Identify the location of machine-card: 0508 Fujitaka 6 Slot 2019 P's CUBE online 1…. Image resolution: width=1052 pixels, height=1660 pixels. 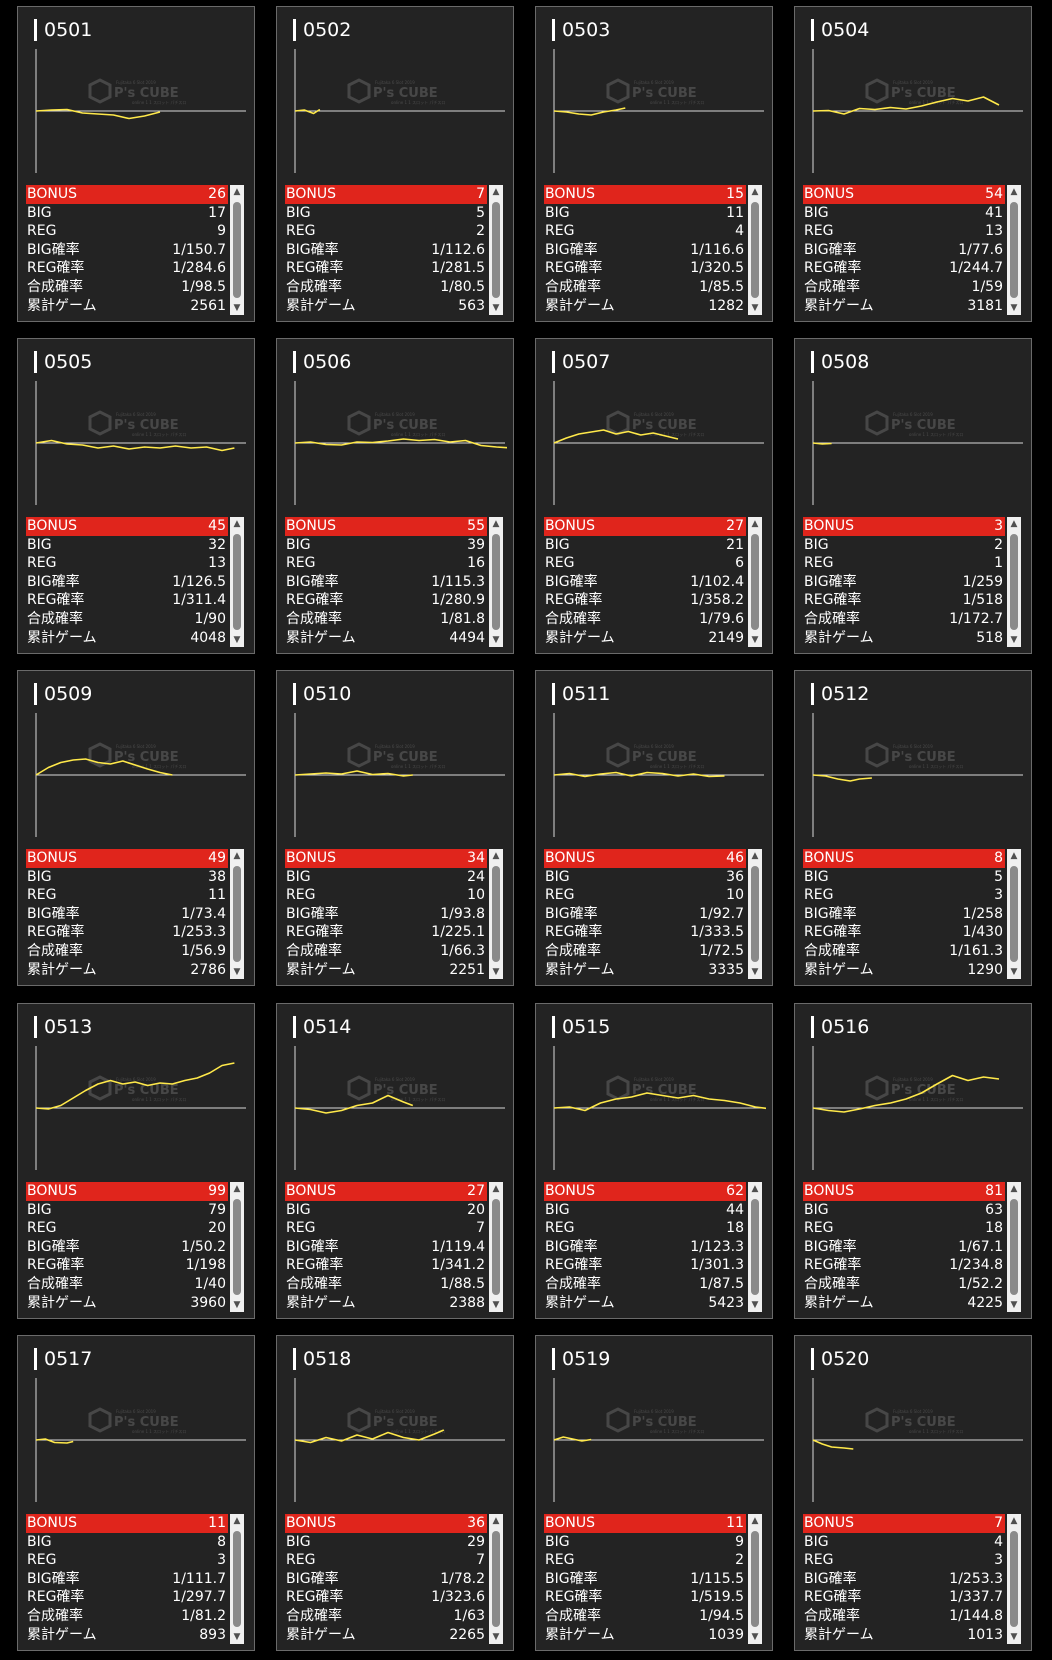
(913, 496).